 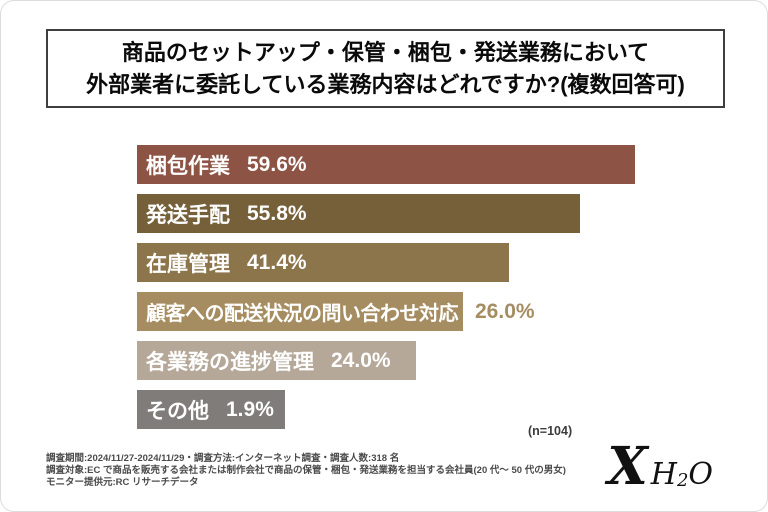 I want to click on xh2o-logo: X H 2 O, so click(x=660, y=467).